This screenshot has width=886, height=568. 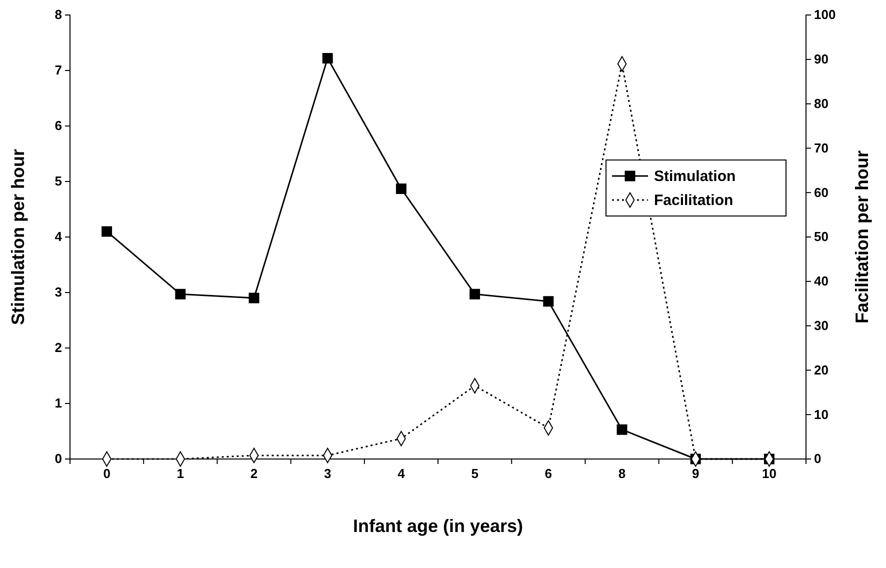 I want to click on y-tick-label: 0, so click(x=58, y=458).